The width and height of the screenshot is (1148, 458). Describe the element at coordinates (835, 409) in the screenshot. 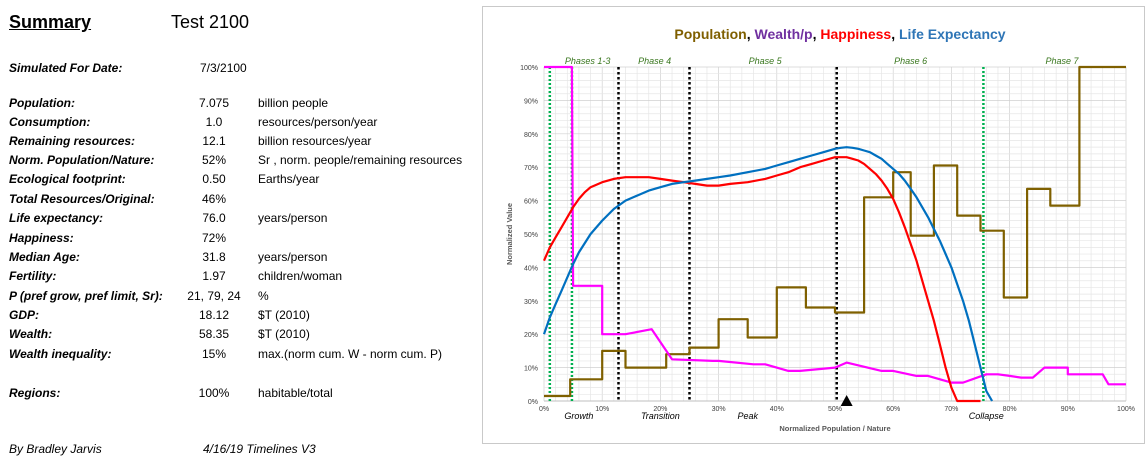

I see `x-tick-label: 50%` at that location.